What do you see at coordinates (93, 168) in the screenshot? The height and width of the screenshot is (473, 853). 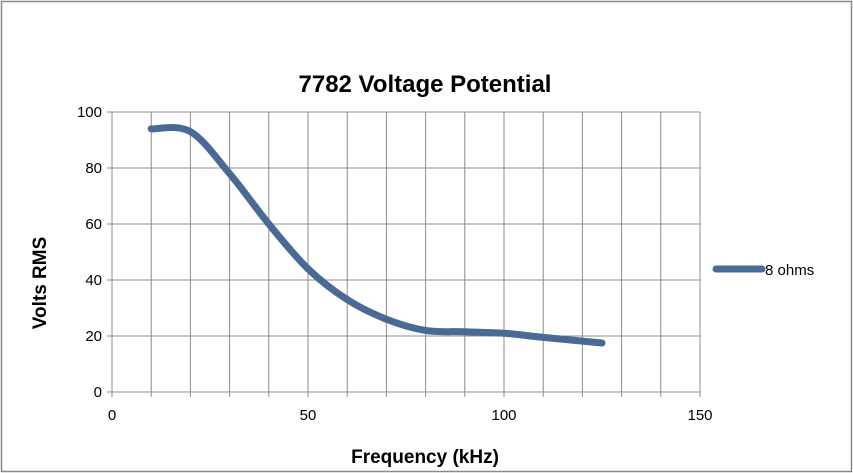 I see `y-tick-label: 80` at bounding box center [93, 168].